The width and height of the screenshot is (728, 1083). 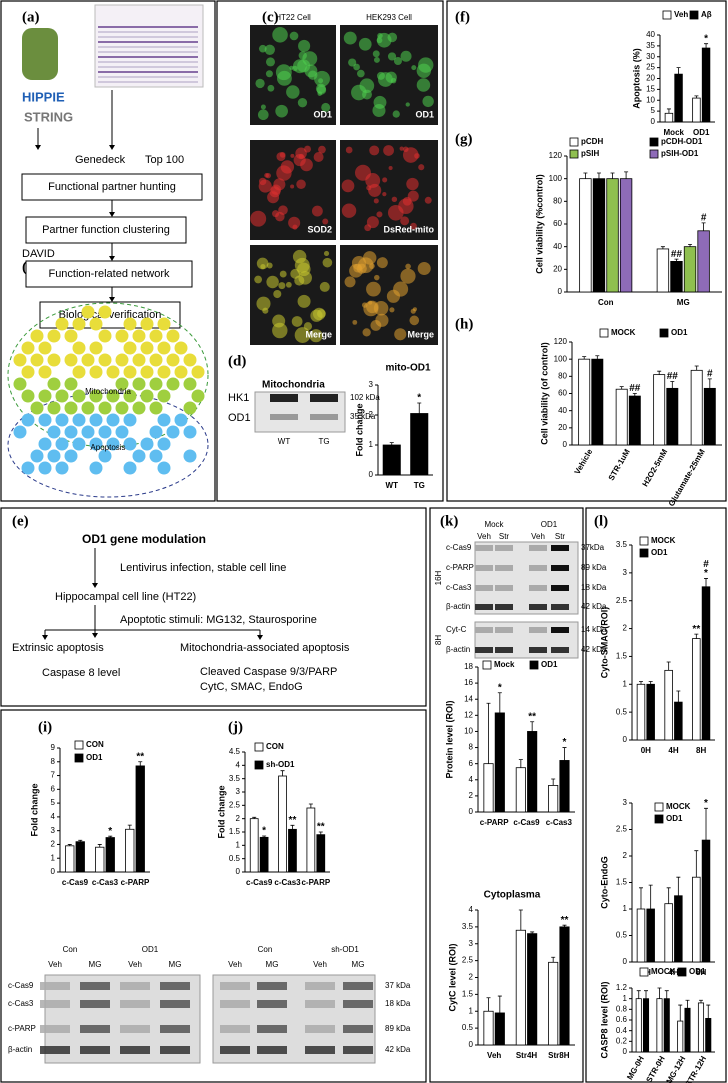 What do you see at coordinates (504, 536) in the screenshot?
I see `label: Str` at bounding box center [504, 536].